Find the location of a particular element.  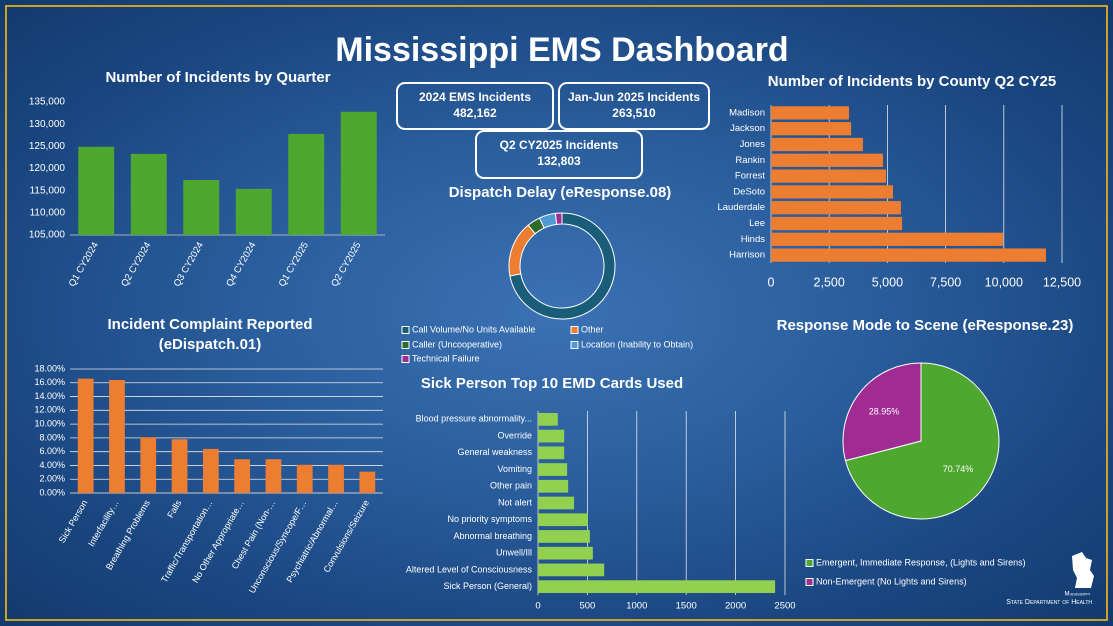

y-tick-label: 120,000 is located at coordinates (47, 168).